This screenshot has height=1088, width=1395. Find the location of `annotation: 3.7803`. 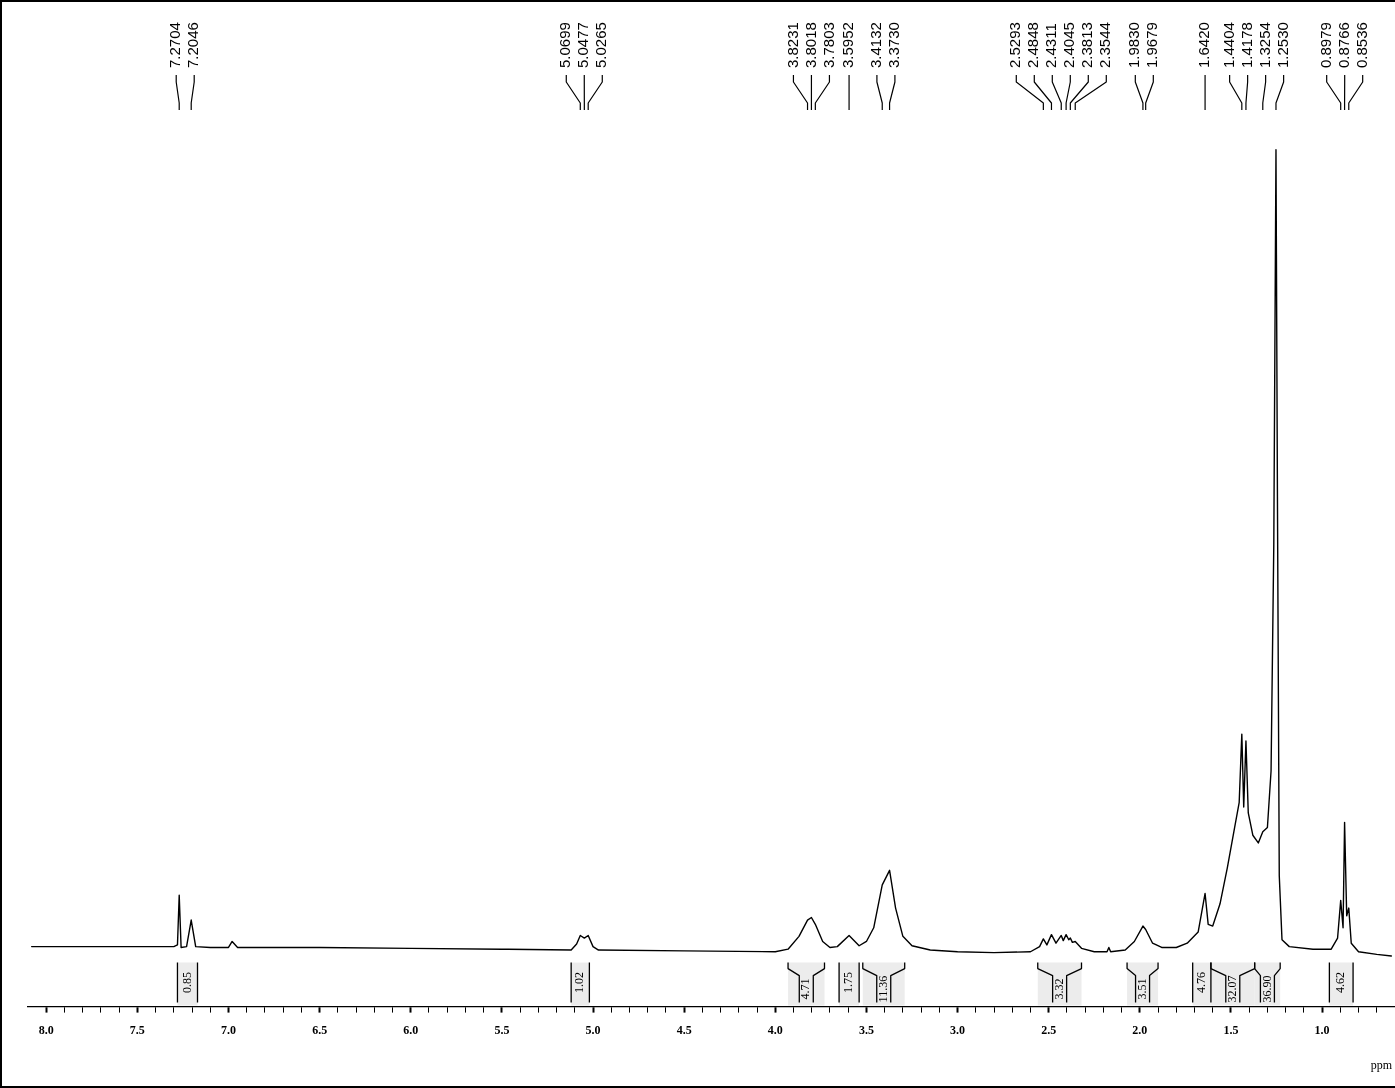

annotation: 3.7803 is located at coordinates (828, 45).